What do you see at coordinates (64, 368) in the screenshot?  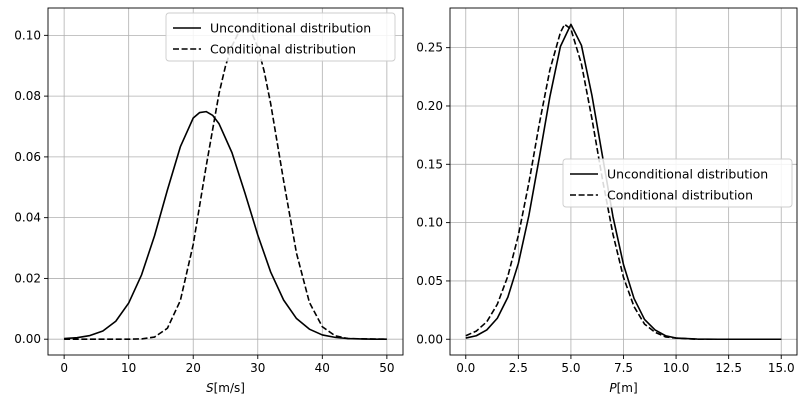 I see `x-tick-label: 0` at bounding box center [64, 368].